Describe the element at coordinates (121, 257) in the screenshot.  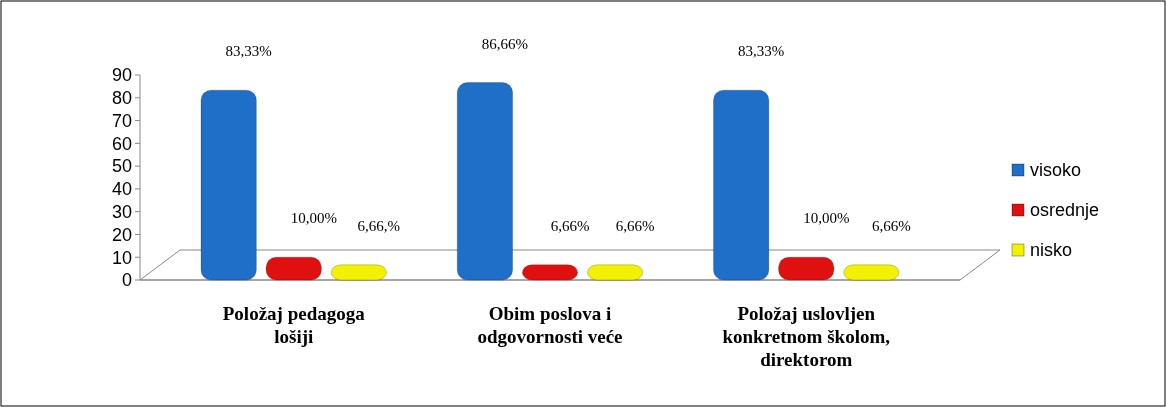
I see `y-tick-label: 10` at that location.